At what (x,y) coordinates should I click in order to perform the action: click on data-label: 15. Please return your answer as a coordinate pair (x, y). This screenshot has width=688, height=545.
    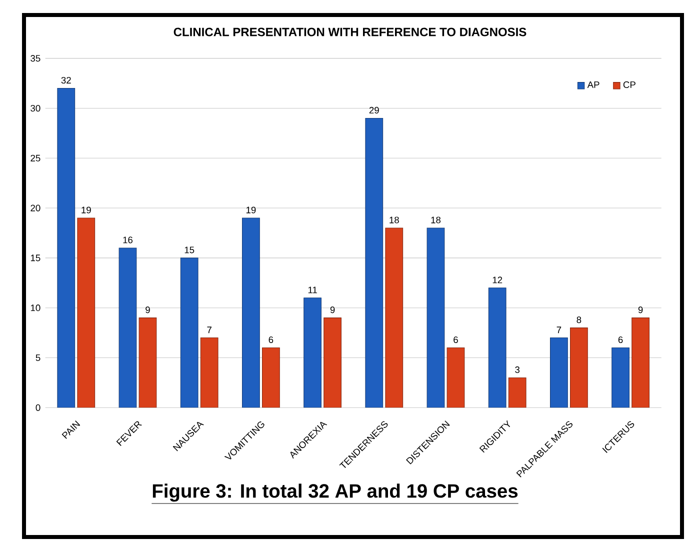
    Looking at the image, I should click on (189, 250).